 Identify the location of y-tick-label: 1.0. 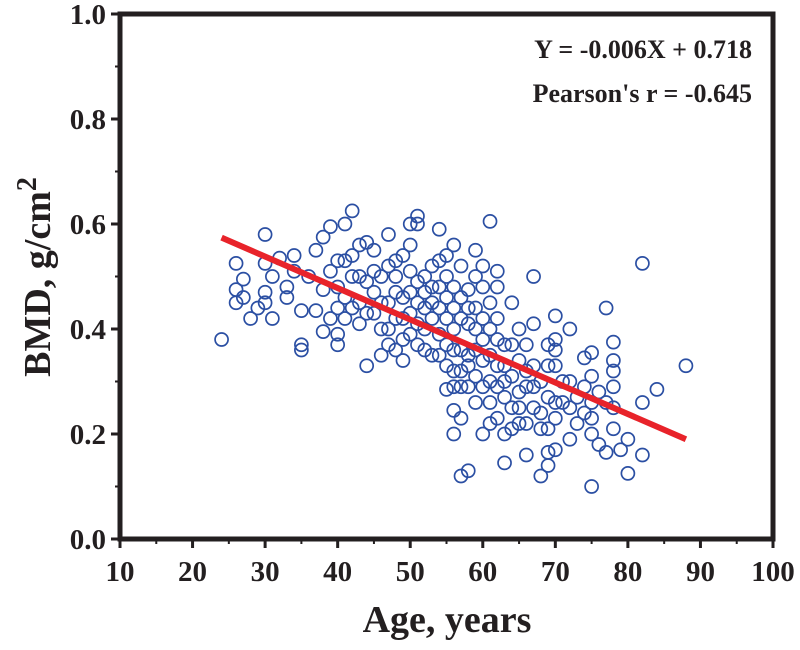
(88, 15).